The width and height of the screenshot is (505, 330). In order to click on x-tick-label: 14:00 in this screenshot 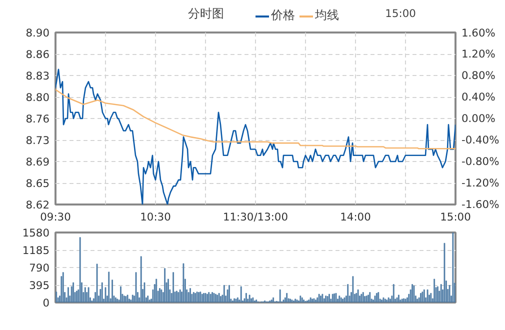, I will do `click(356, 217)`.